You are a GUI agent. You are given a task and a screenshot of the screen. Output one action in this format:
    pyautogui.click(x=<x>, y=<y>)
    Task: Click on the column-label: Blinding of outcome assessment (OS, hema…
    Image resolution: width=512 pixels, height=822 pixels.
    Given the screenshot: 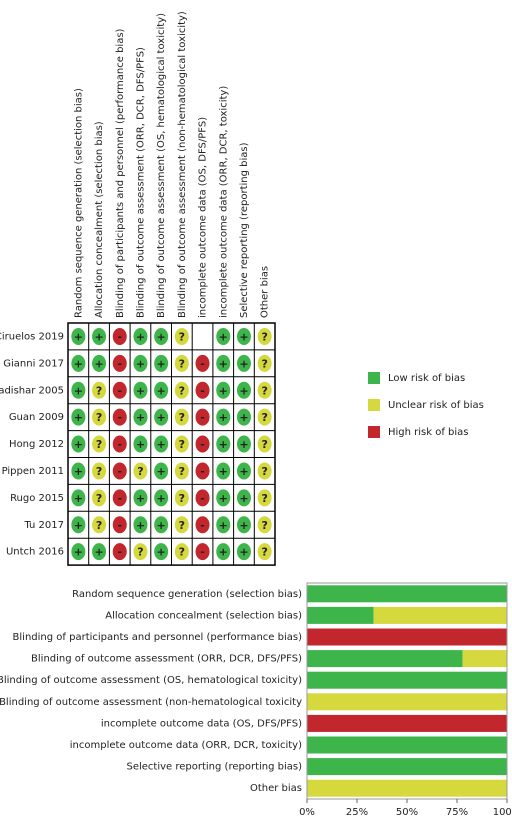 What is the action you would take?
    pyautogui.click(x=161, y=165)
    